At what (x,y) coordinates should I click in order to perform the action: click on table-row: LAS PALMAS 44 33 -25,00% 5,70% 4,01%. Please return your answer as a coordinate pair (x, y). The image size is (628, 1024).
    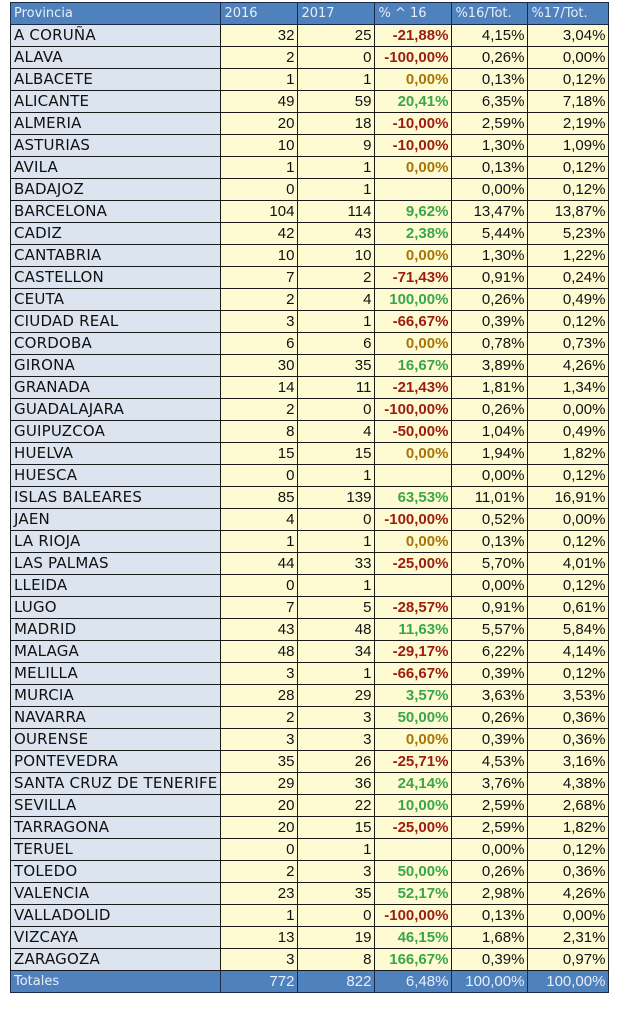
    Looking at the image, I should click on (309, 563).